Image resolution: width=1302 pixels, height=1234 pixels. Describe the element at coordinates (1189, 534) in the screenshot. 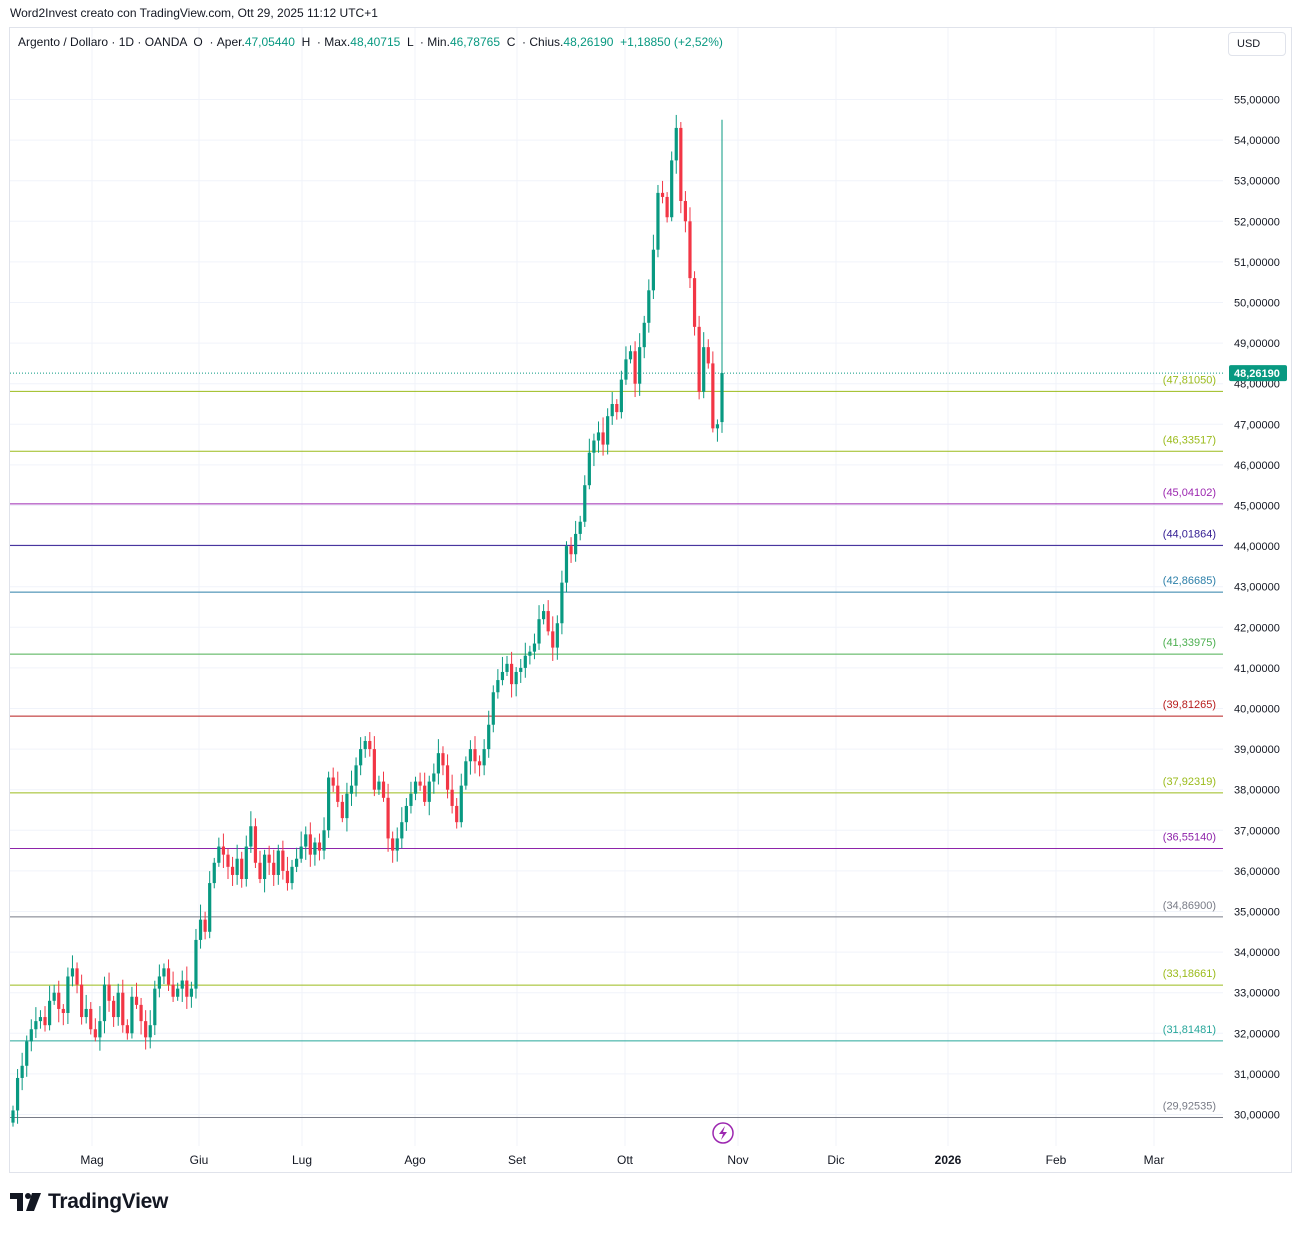

I see `level-label: (44,01864)` at that location.